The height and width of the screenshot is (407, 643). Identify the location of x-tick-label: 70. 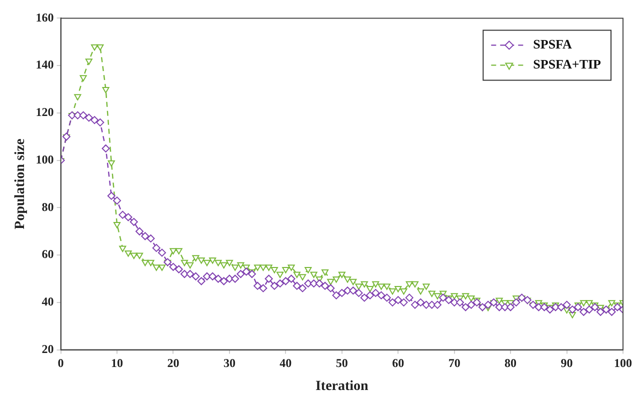
(454, 363).